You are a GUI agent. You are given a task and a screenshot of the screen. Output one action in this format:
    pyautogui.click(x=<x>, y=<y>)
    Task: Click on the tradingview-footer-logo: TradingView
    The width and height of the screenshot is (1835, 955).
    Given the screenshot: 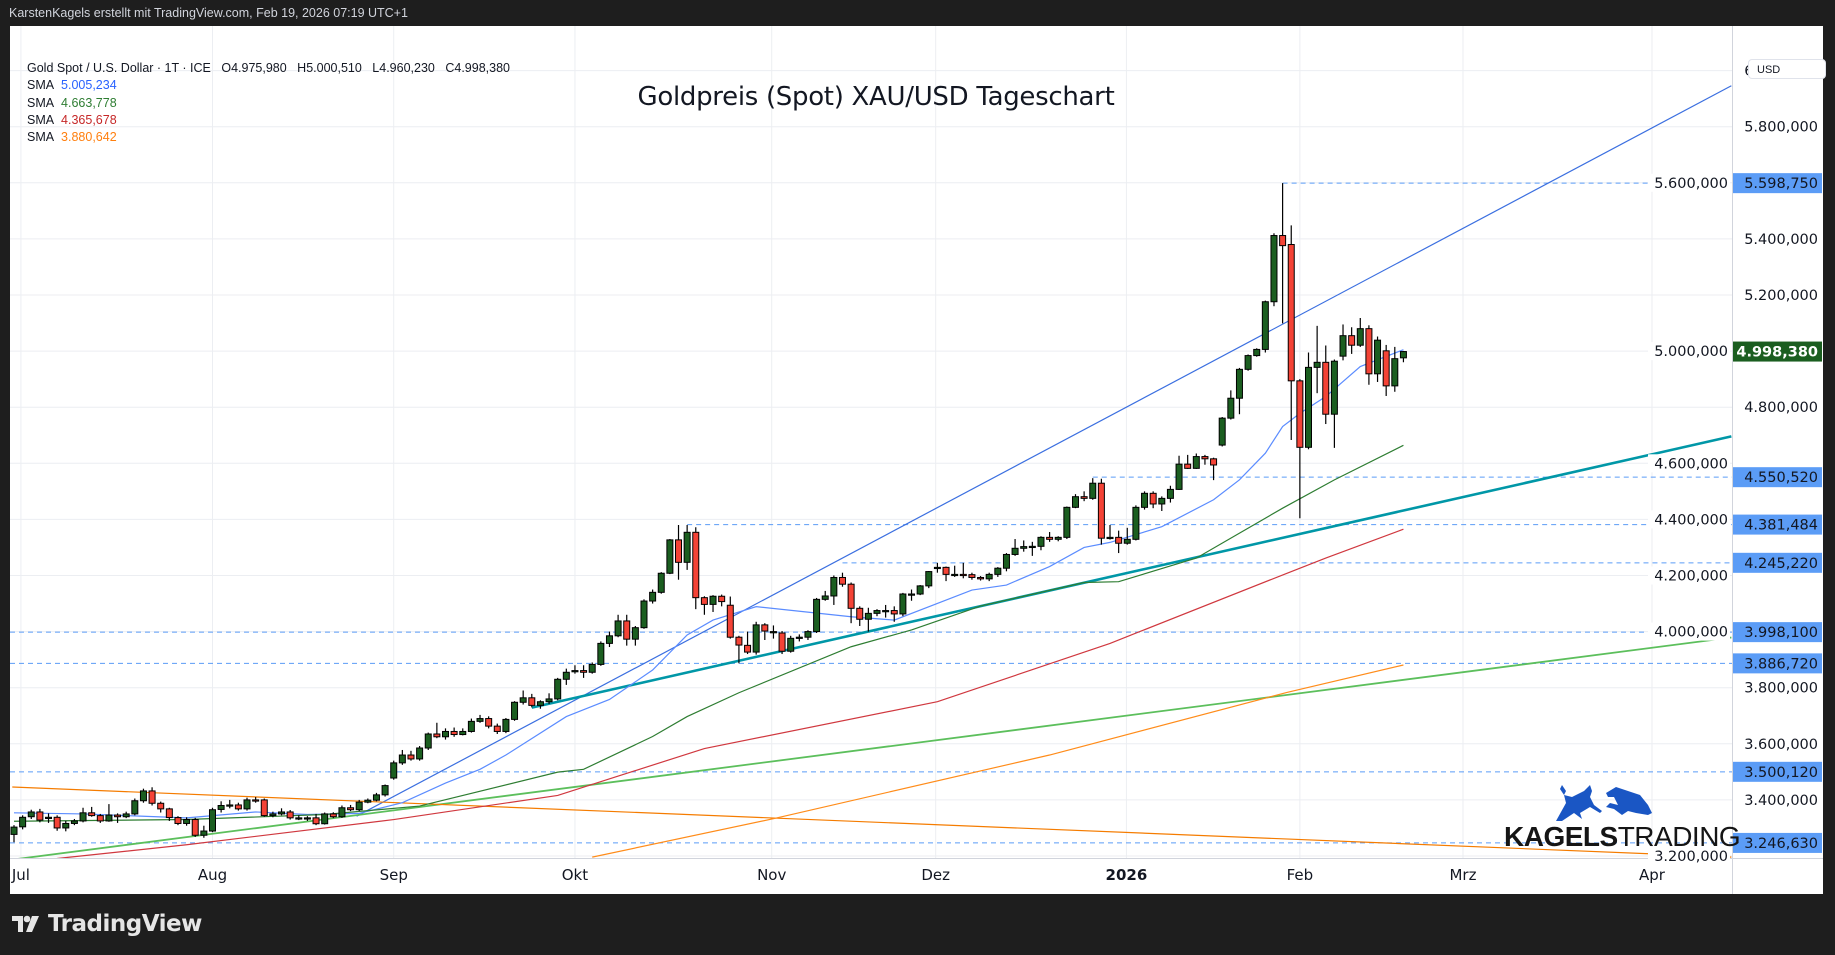 What is the action you would take?
    pyautogui.click(x=107, y=924)
    